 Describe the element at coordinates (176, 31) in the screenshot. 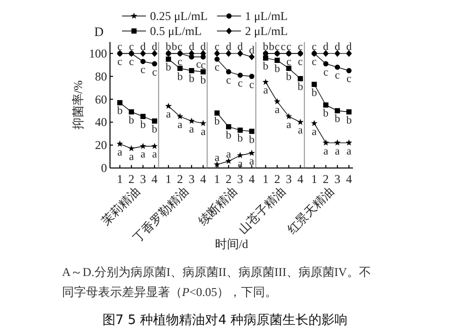

I see `legend-label: 0.5 μL/mL` at that location.